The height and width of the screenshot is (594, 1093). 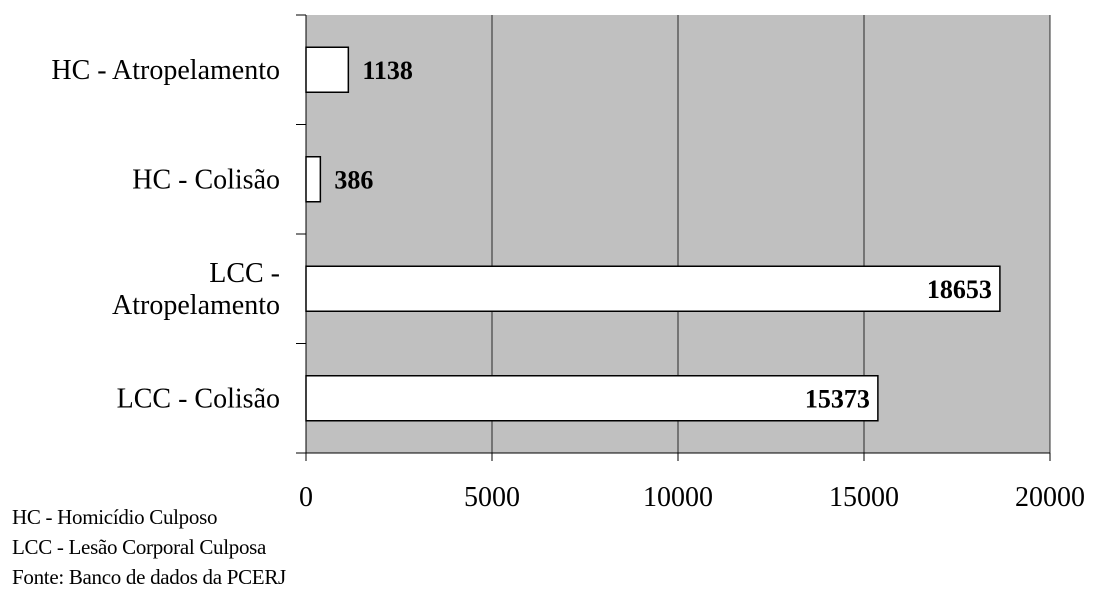 What do you see at coordinates (149, 577) in the screenshot?
I see `source-note: Fonte: Banco de dados da PCERJ` at bounding box center [149, 577].